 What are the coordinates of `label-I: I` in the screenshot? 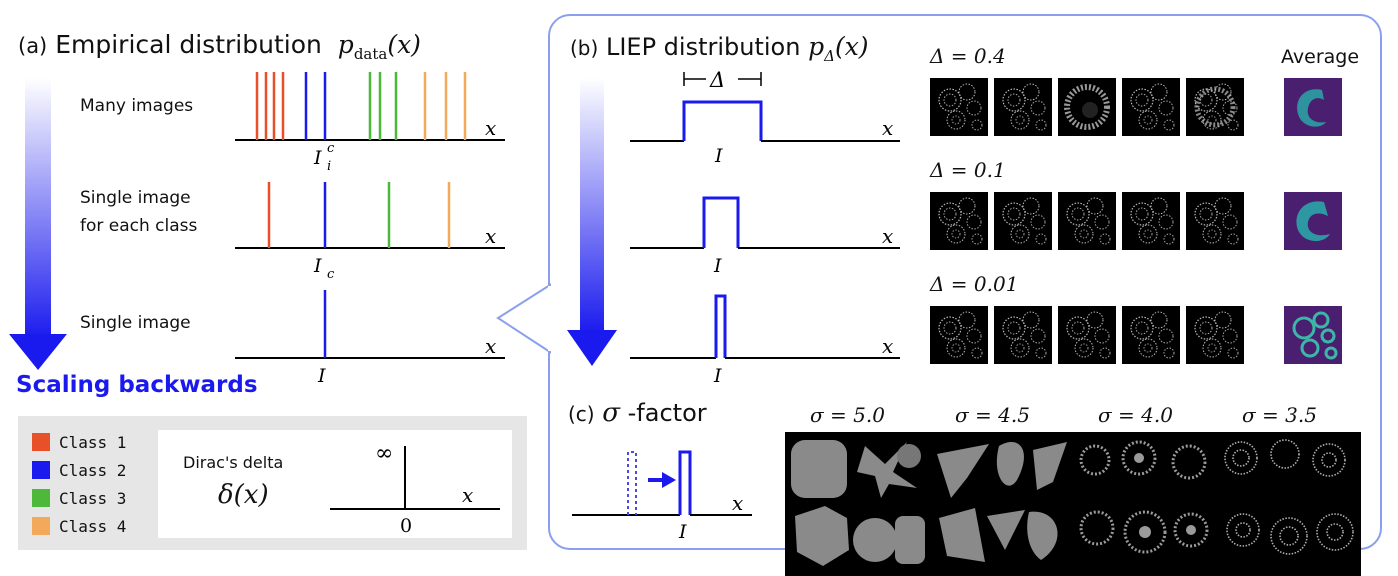 It's located at (321, 376).